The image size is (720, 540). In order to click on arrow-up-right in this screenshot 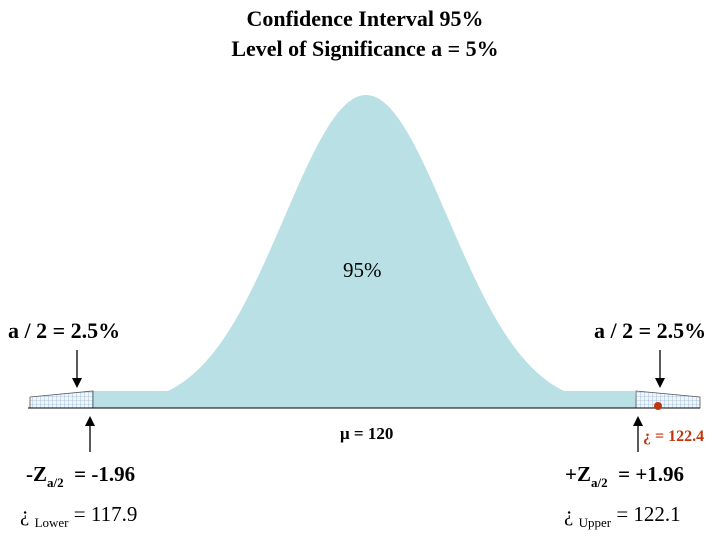, I will do `click(638, 434)`.